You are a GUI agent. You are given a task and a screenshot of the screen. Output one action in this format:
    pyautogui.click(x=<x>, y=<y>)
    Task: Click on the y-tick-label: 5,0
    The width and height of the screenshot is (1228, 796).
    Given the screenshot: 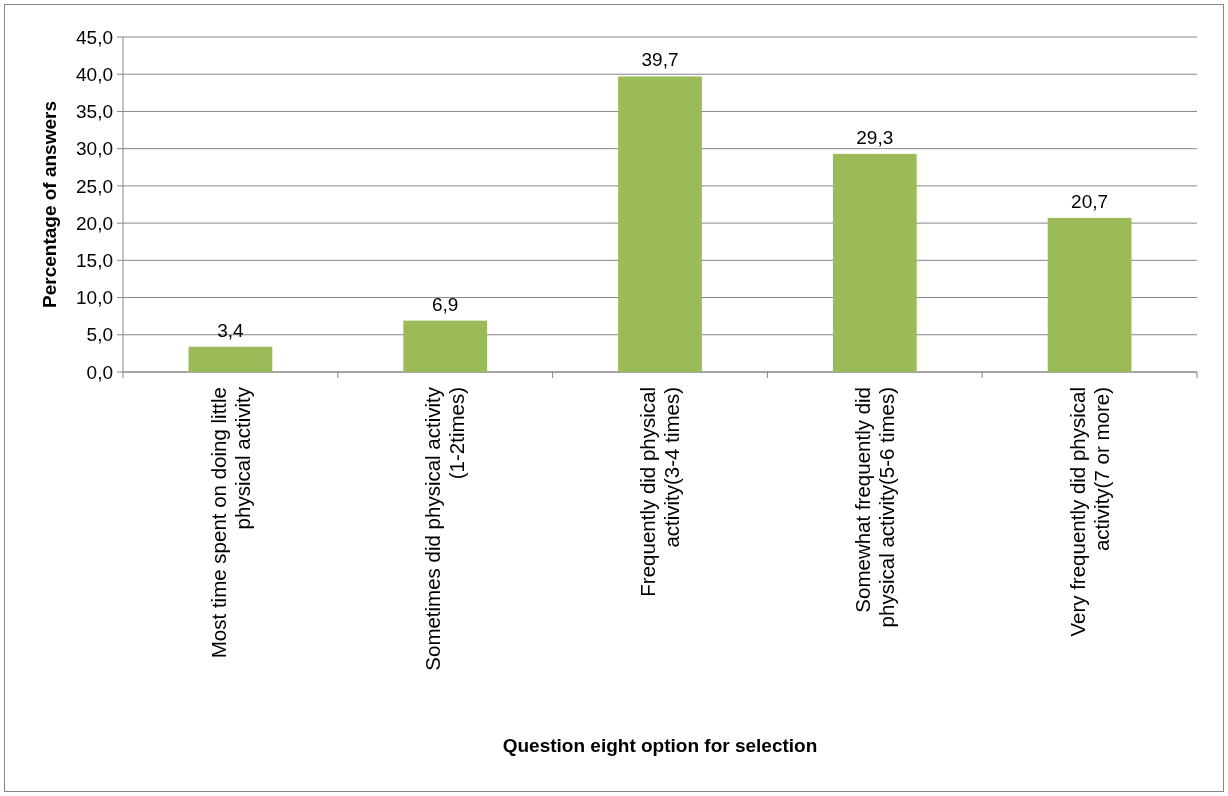 What is the action you would take?
    pyautogui.click(x=99, y=335)
    